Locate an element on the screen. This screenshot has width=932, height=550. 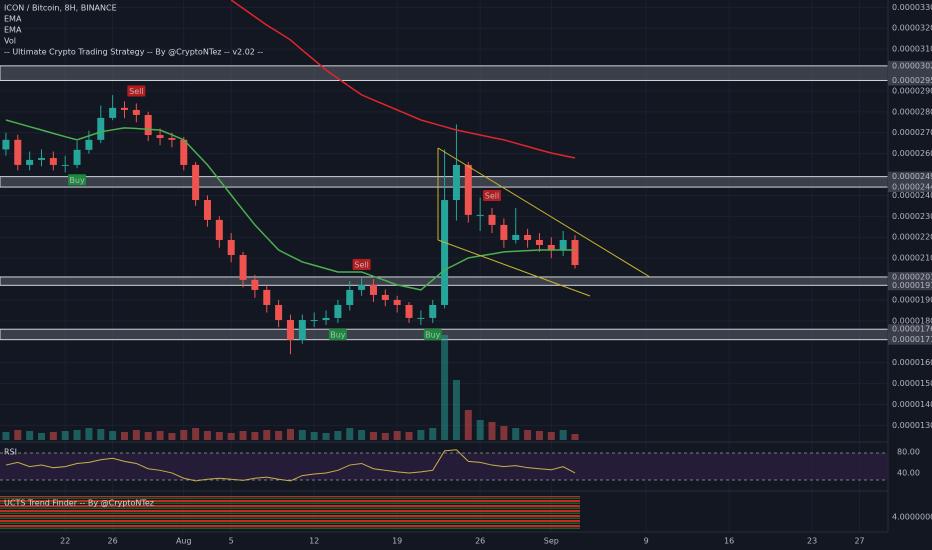
ema-line is located at coordinates (403, 79).